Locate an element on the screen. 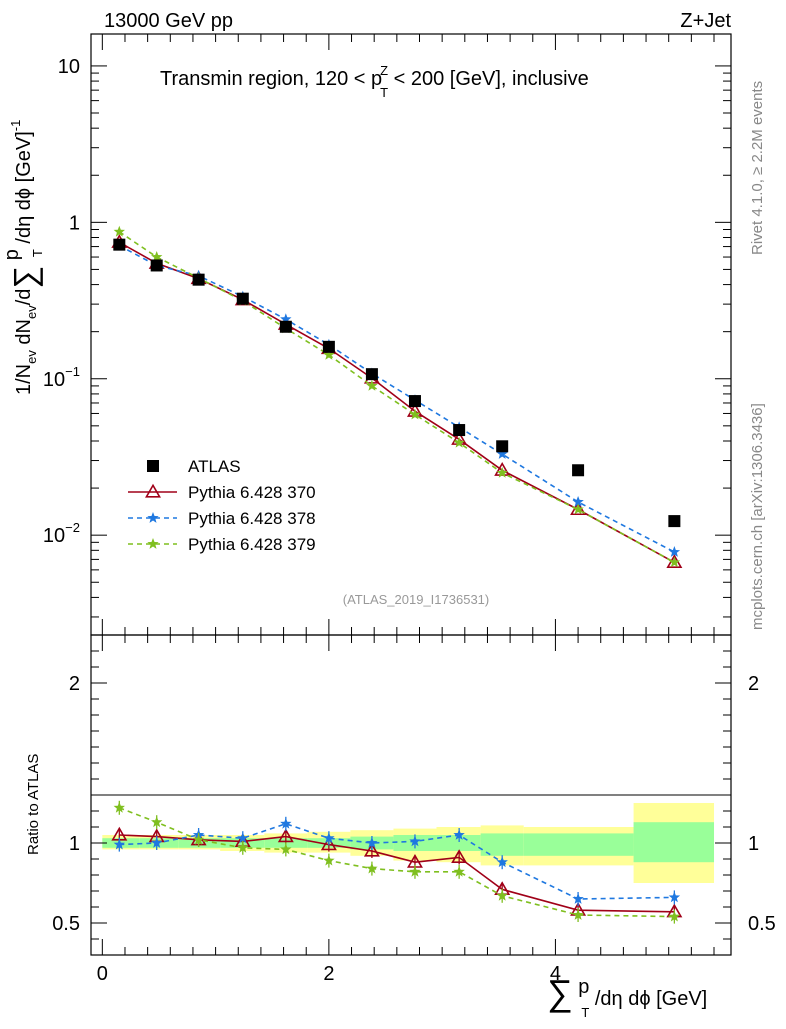  top-y-tick-label: 10 is located at coordinates (69, 67).